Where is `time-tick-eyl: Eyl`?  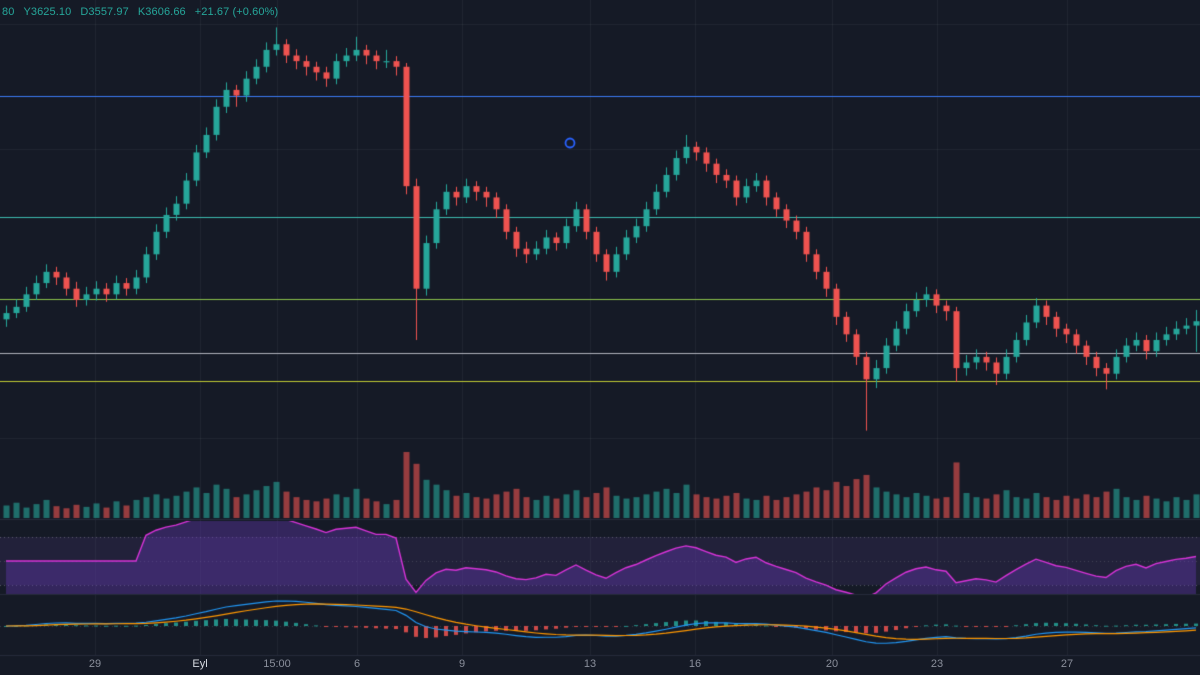 time-tick-eyl: Eyl is located at coordinates (200, 664).